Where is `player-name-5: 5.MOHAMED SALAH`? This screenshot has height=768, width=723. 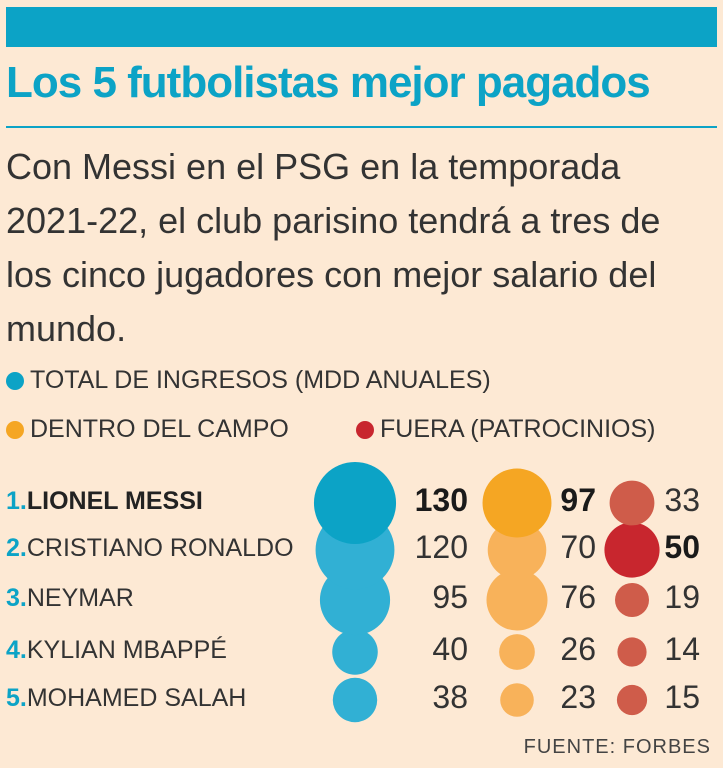
player-name-5: 5.MOHAMED SALAH is located at coordinates (126, 698).